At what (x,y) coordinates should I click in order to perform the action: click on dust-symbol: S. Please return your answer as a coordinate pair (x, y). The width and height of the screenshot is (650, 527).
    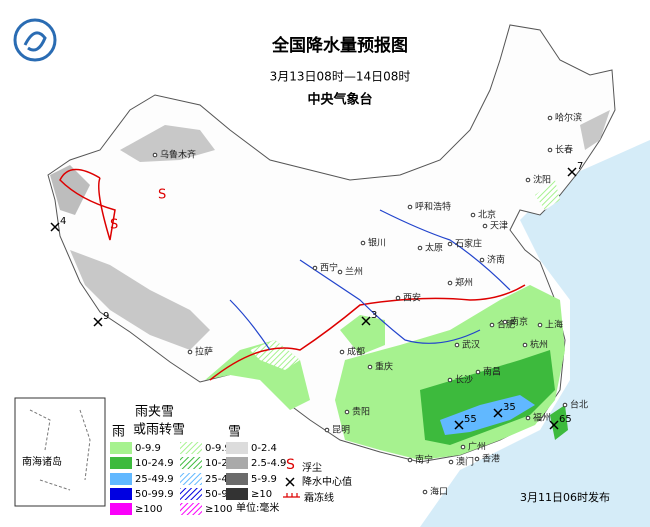
    Looking at the image, I should click on (162, 195).